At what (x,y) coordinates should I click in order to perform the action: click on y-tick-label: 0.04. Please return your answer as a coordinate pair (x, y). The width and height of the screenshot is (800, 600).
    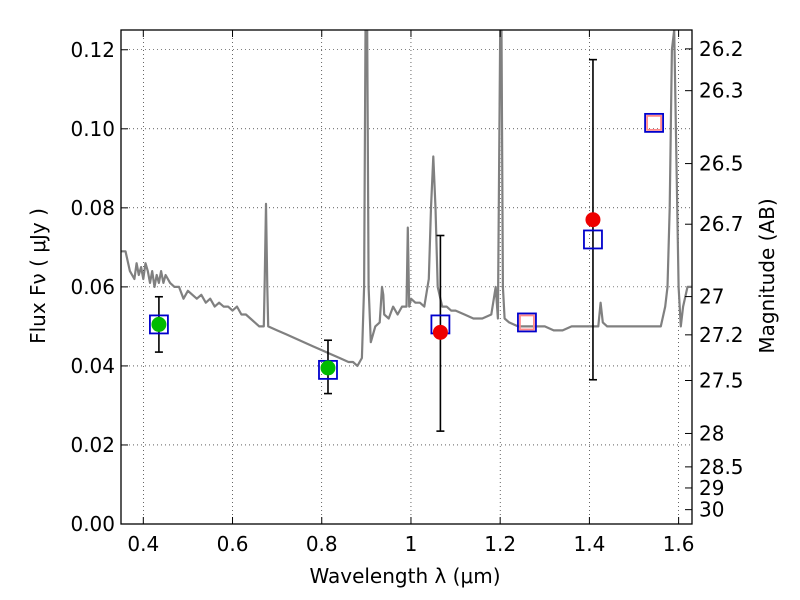
    Looking at the image, I should click on (92, 366).